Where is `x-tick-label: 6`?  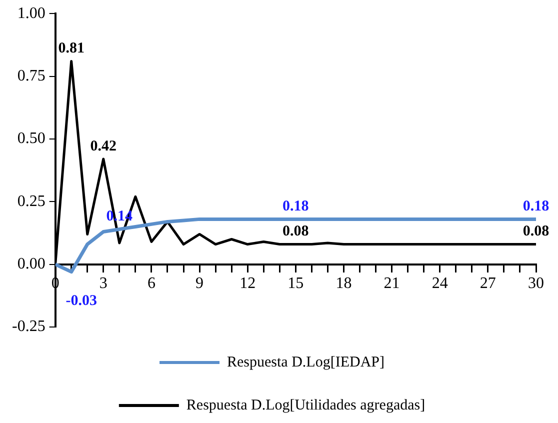 x-tick-label: 6 is located at coordinates (151, 283).